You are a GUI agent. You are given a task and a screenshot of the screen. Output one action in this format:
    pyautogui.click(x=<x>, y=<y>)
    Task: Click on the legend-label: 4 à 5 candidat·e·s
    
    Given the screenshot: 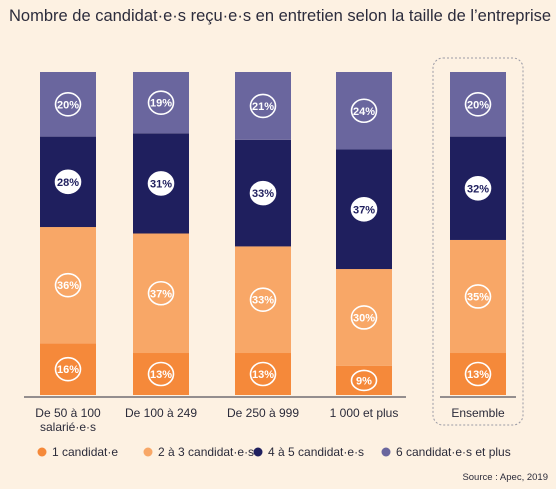 What is the action you would take?
    pyautogui.click(x=316, y=452)
    